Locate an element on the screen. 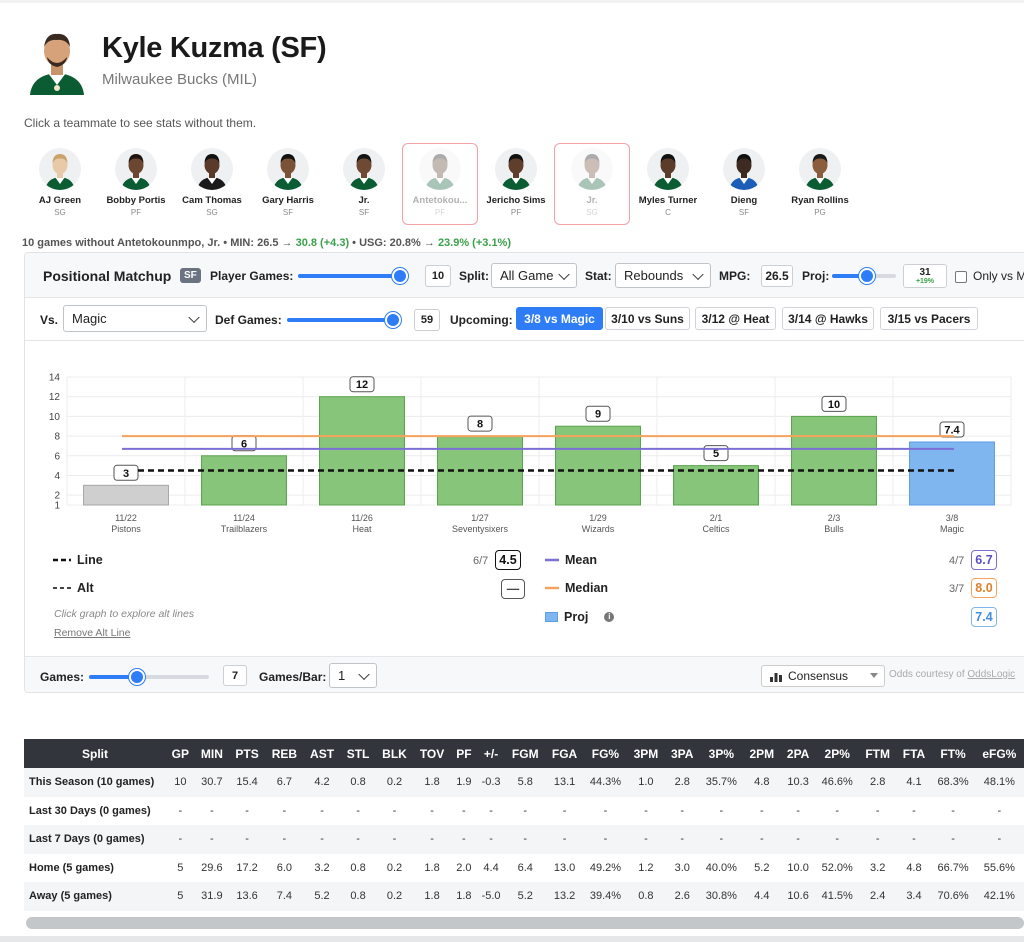 The height and width of the screenshot is (942, 1024). consensus-select: Consensus is located at coordinates (823, 676).